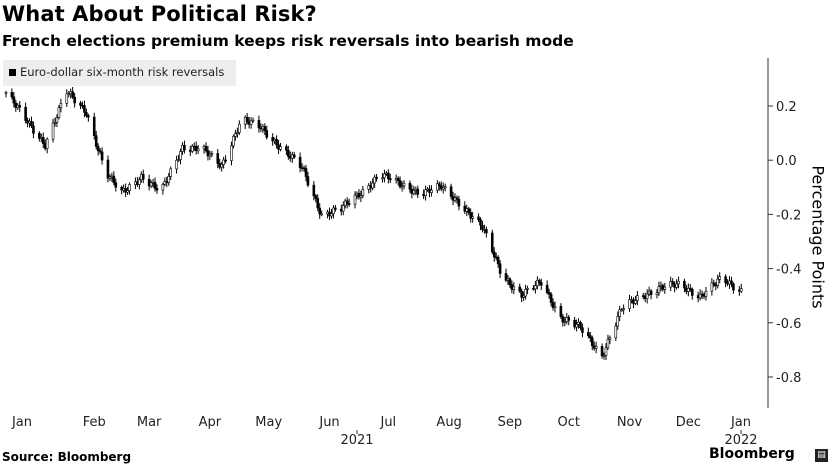 The image size is (831, 468). I want to click on x-tick-label: Sep, so click(510, 422).